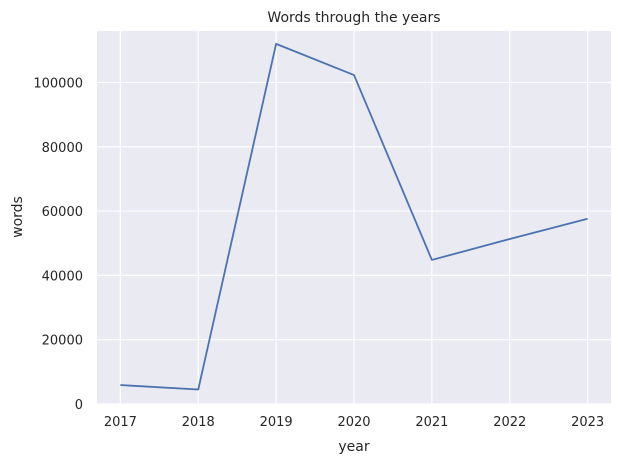  I want to click on y-tick-label: 80000, so click(62, 148).